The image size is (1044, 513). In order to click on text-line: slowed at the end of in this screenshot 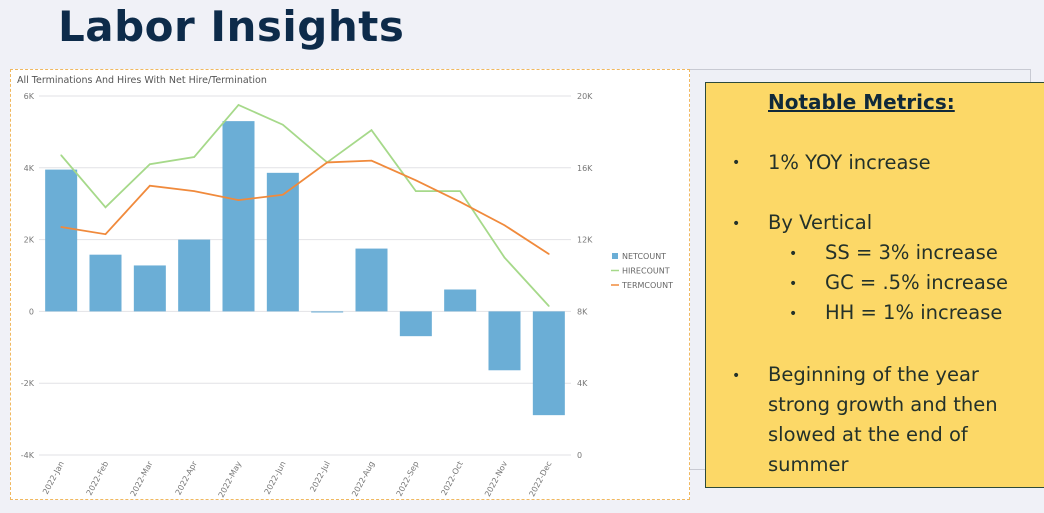, I will do `click(868, 434)`.